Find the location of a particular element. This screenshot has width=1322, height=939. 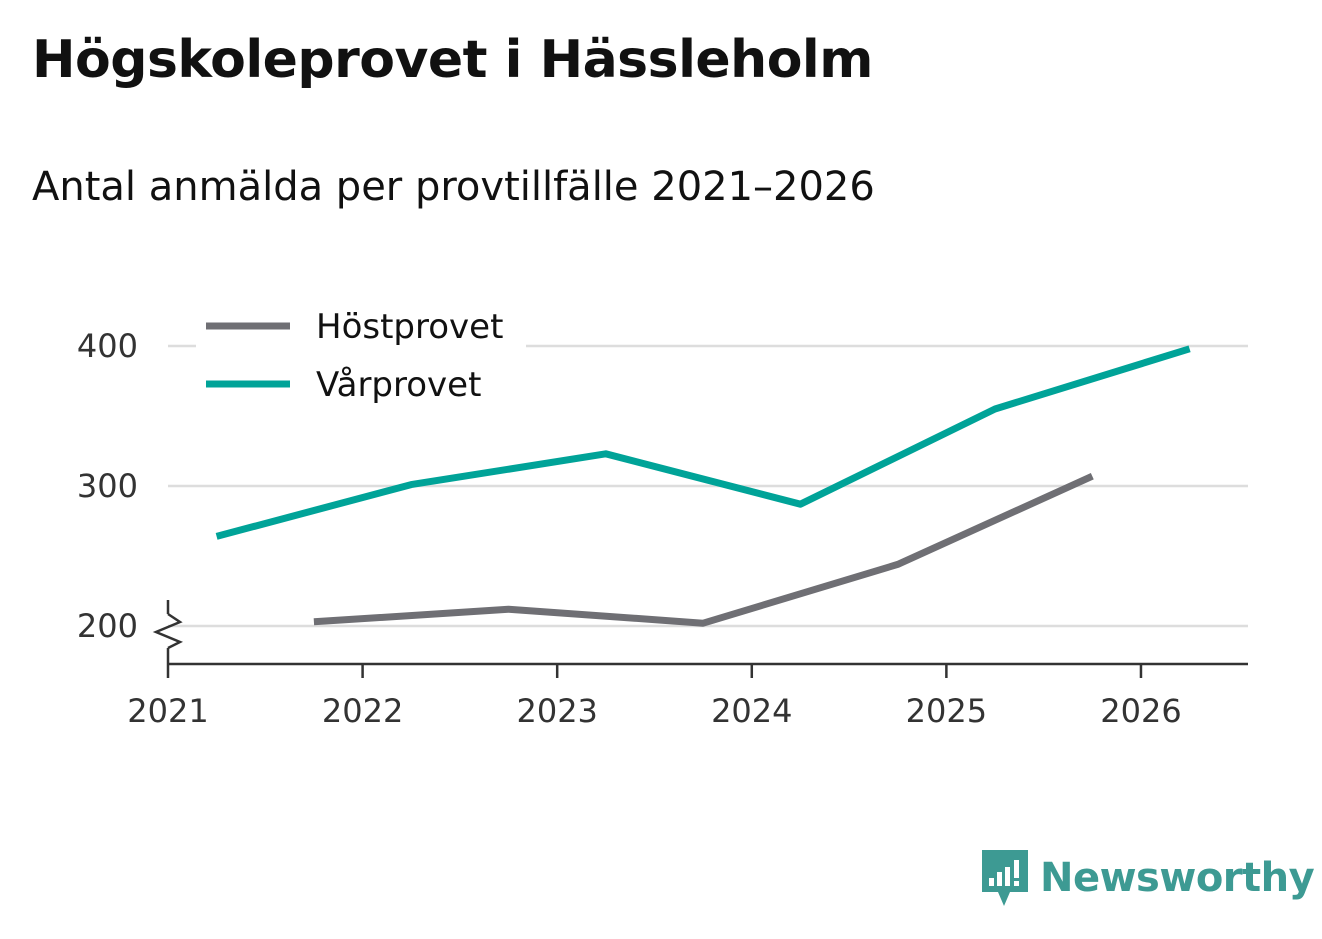

y-tick-label-400: 400 is located at coordinates (107, 346).